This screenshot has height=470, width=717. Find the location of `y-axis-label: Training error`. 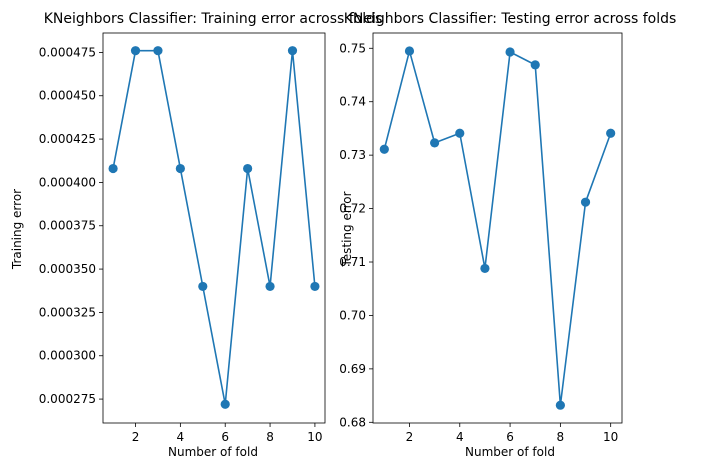

y-axis-label: Training error is located at coordinates (17, 229).